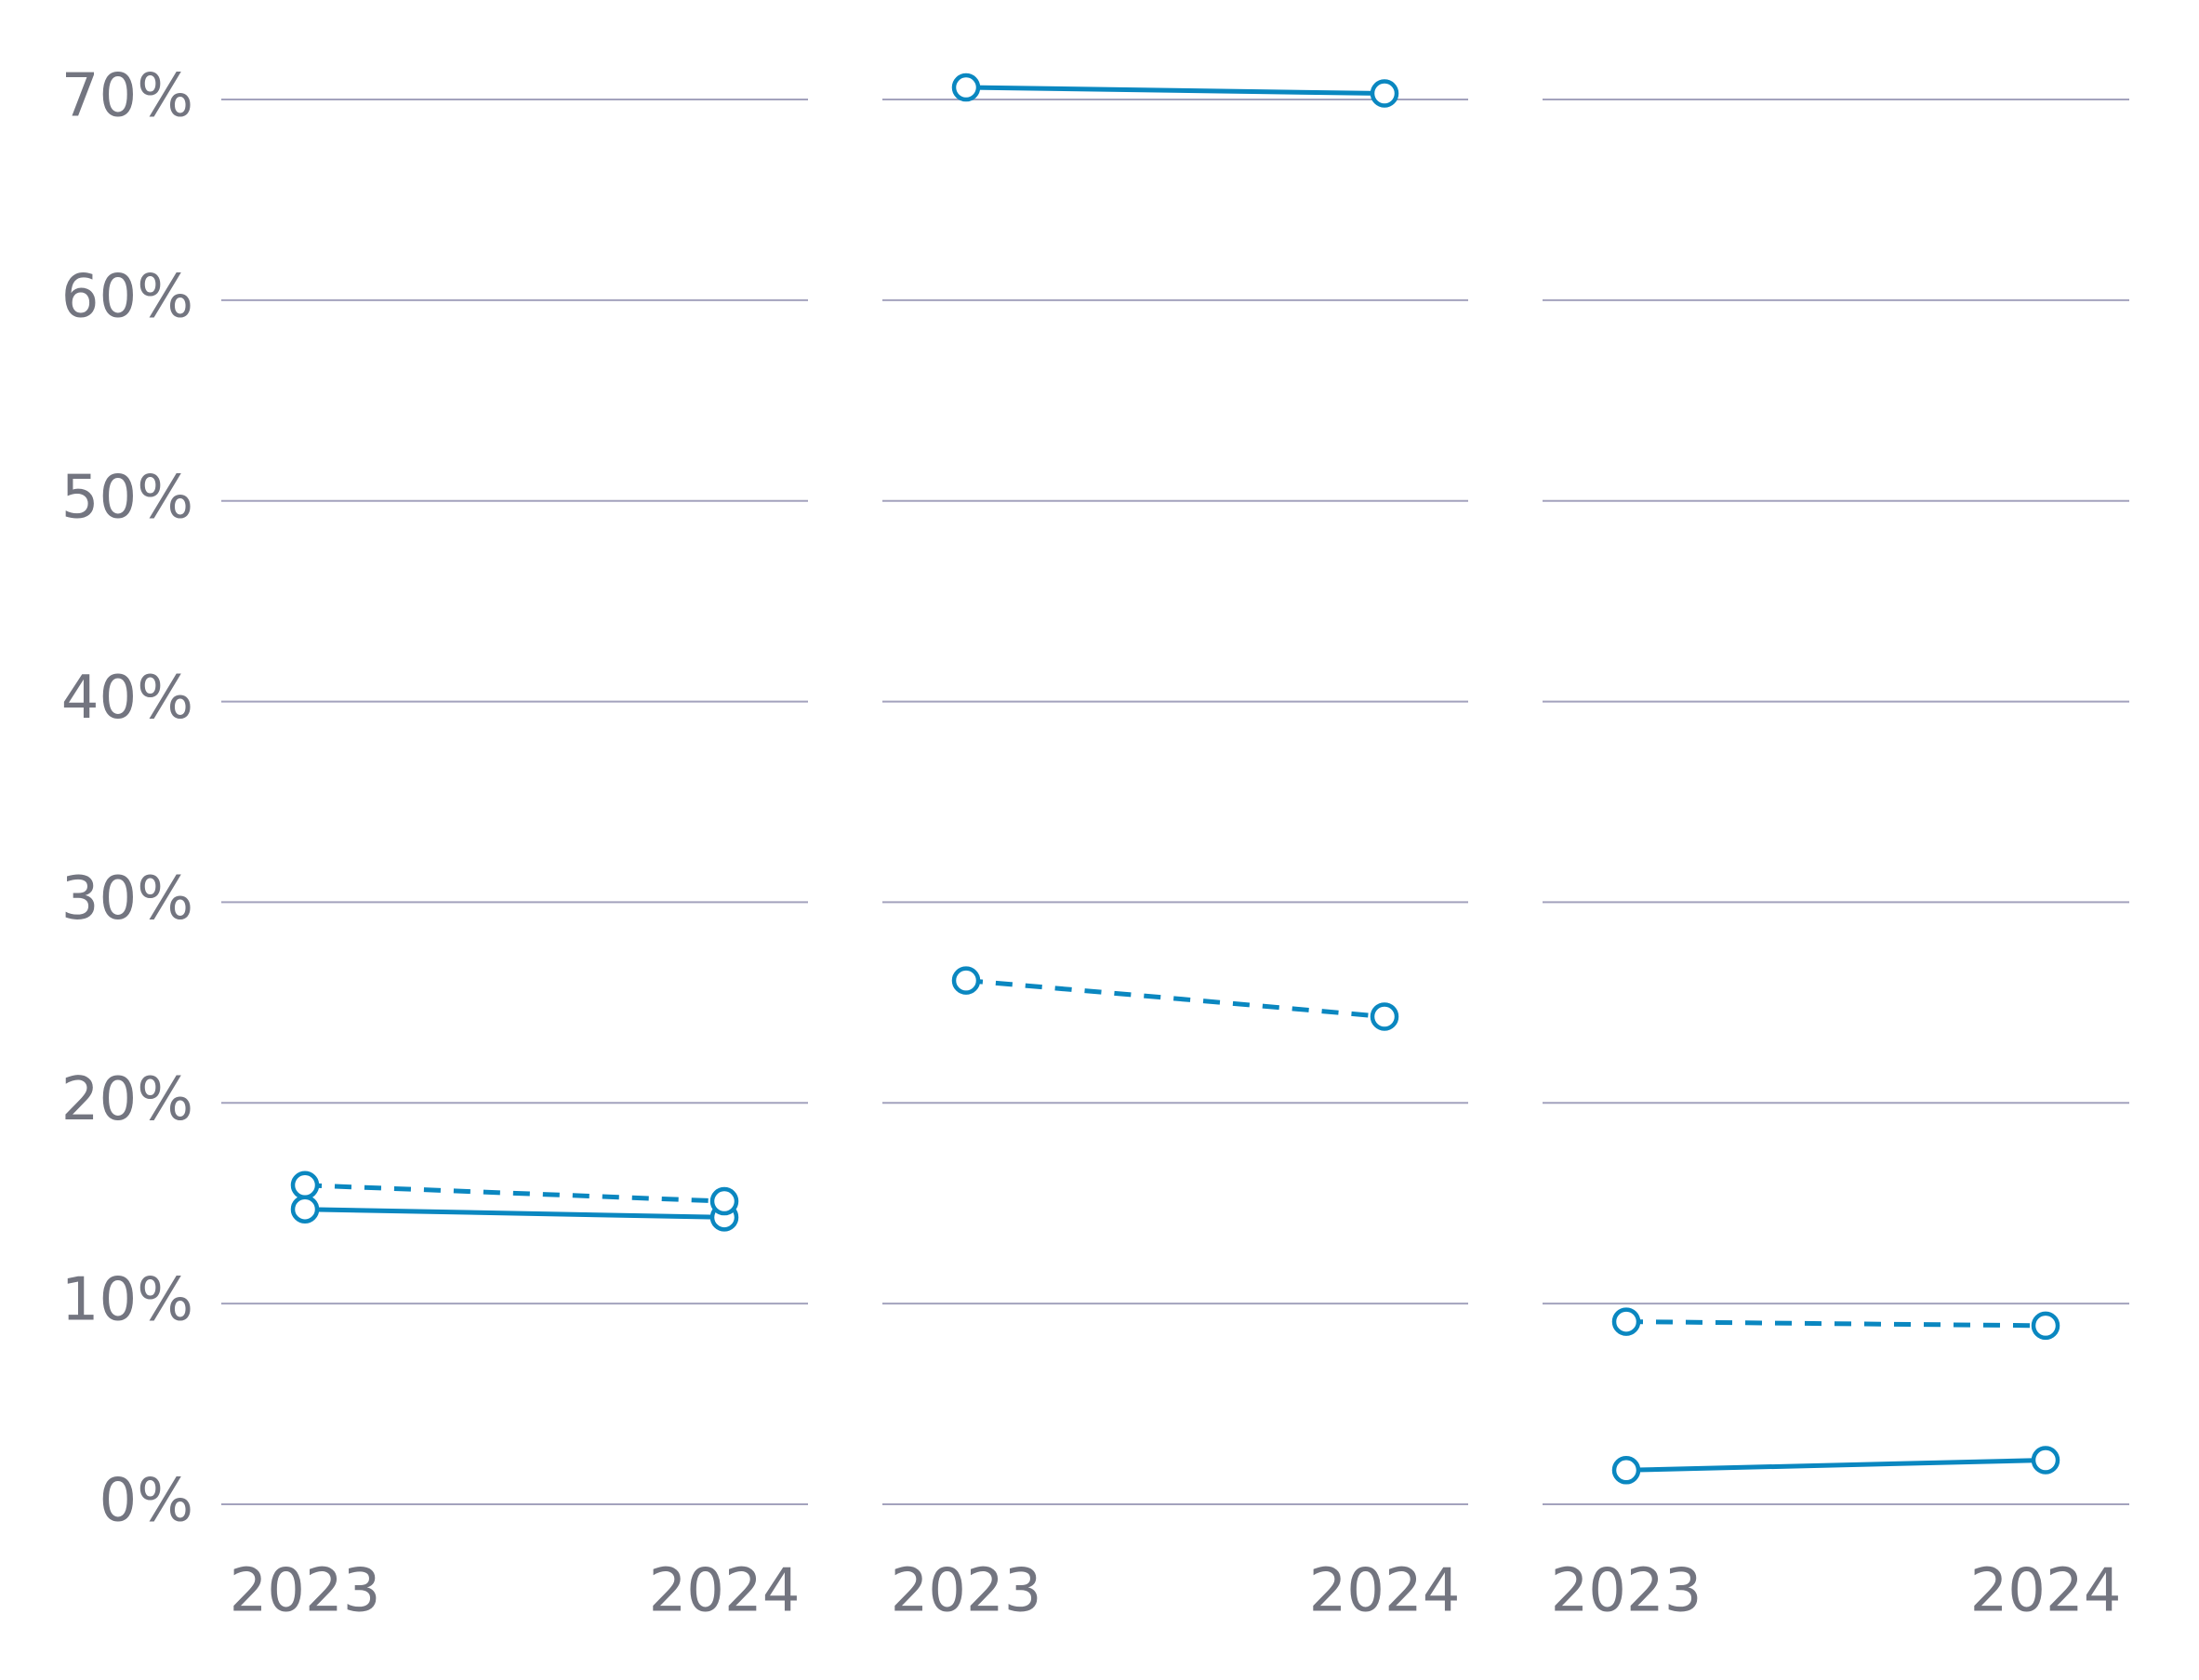 The image size is (2199, 1680). I want to click on y-tick-label: 40%, so click(127, 698).